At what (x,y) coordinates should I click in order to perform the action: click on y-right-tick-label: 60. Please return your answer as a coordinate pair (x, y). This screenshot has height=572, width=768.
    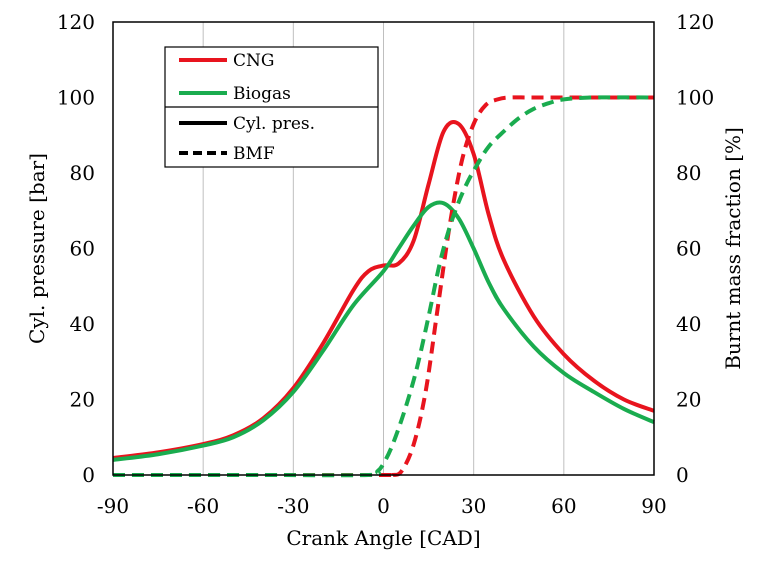
    Looking at the image, I should click on (688, 249).